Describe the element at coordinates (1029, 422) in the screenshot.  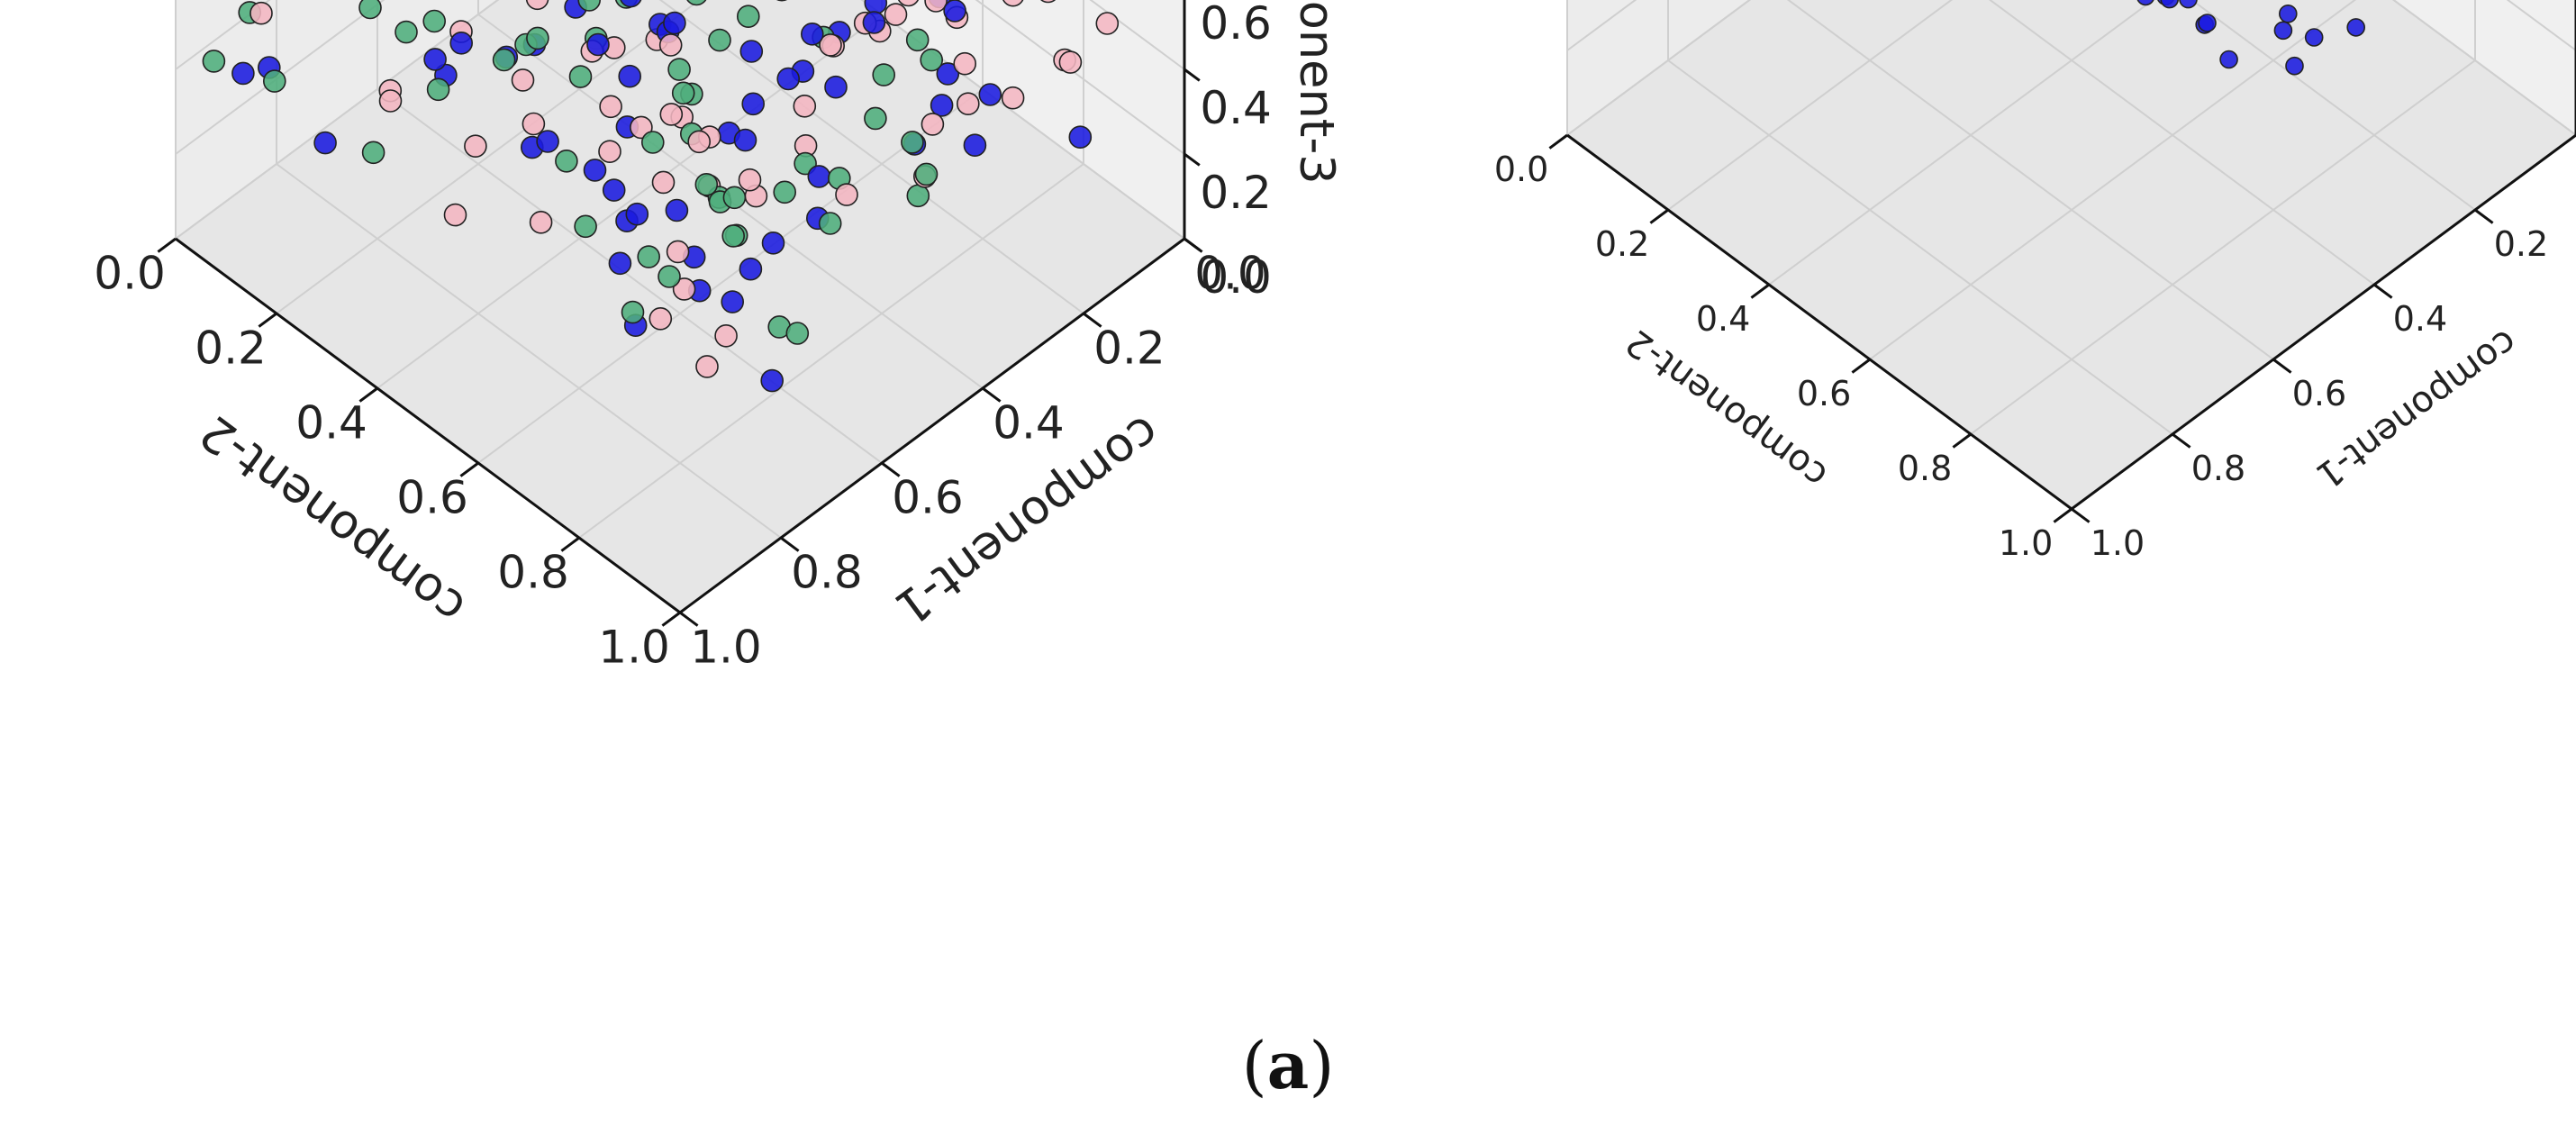
I see `x-tick-label: 0.4` at that location.